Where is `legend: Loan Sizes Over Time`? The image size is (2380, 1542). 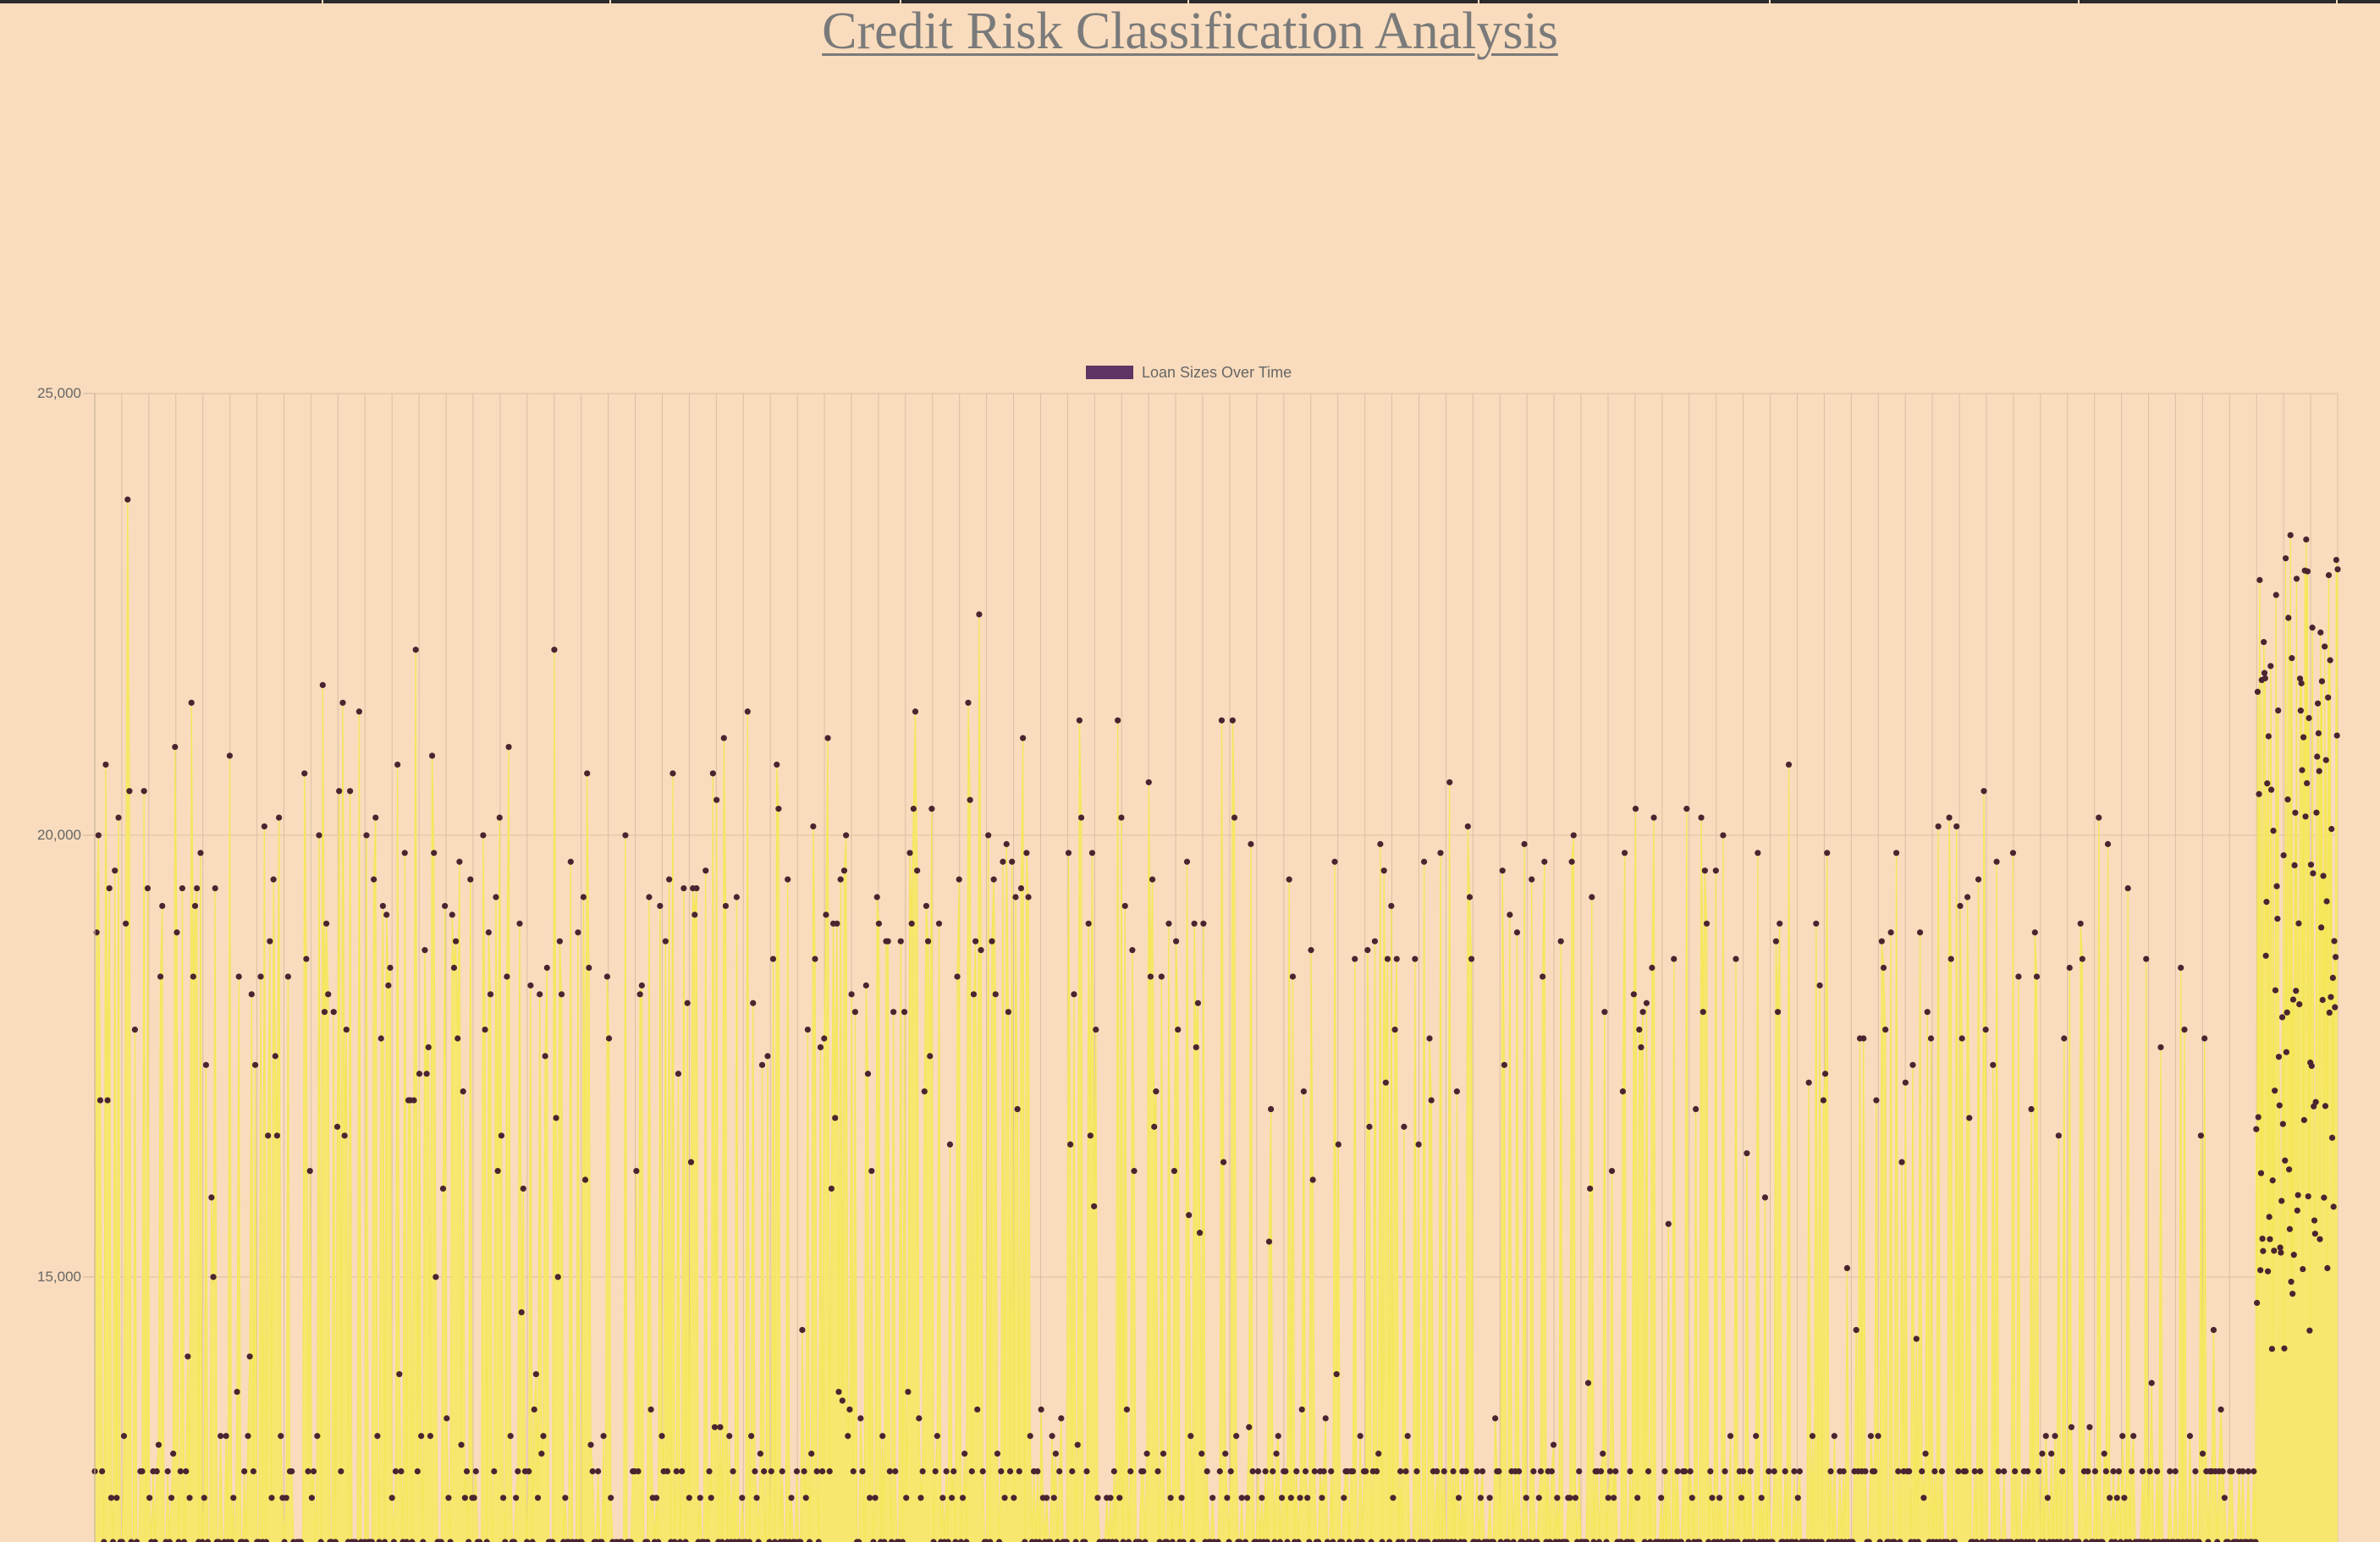
legend: Loan Sizes Over Time is located at coordinates (1189, 372).